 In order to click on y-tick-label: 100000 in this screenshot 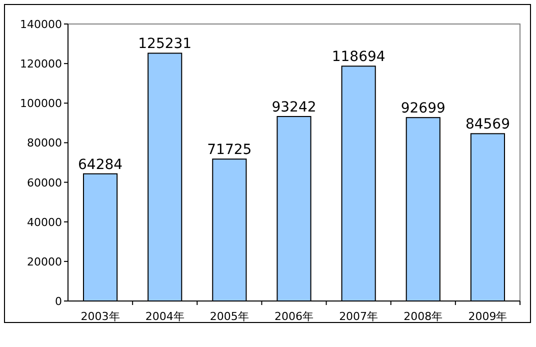, I will do `click(41, 103)`.